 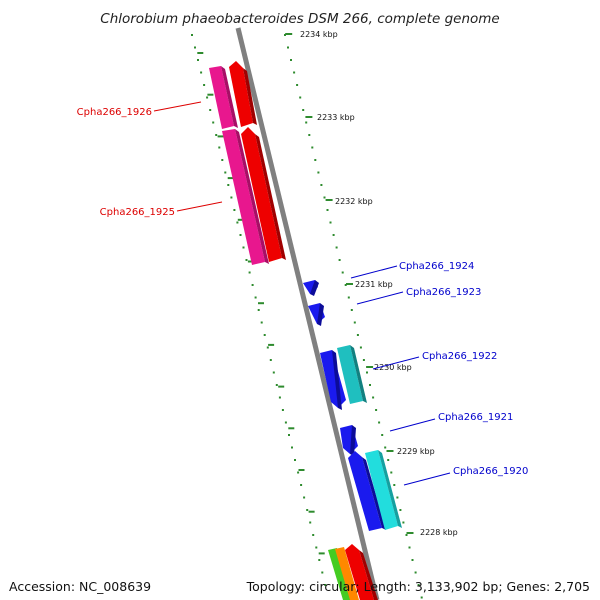 What do you see at coordinates (490, 471) in the screenshot?
I see `gene-label-1920: Cpha266_1920` at bounding box center [490, 471].